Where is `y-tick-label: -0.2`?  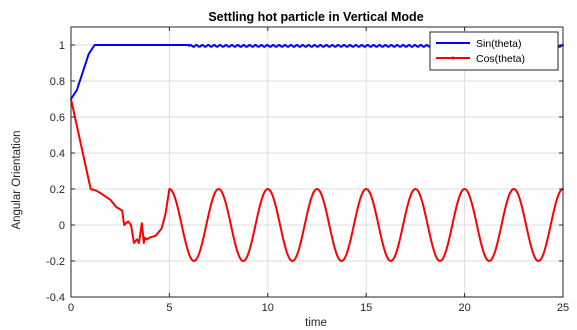 y-tick-label: -0.2 is located at coordinates (55, 262).